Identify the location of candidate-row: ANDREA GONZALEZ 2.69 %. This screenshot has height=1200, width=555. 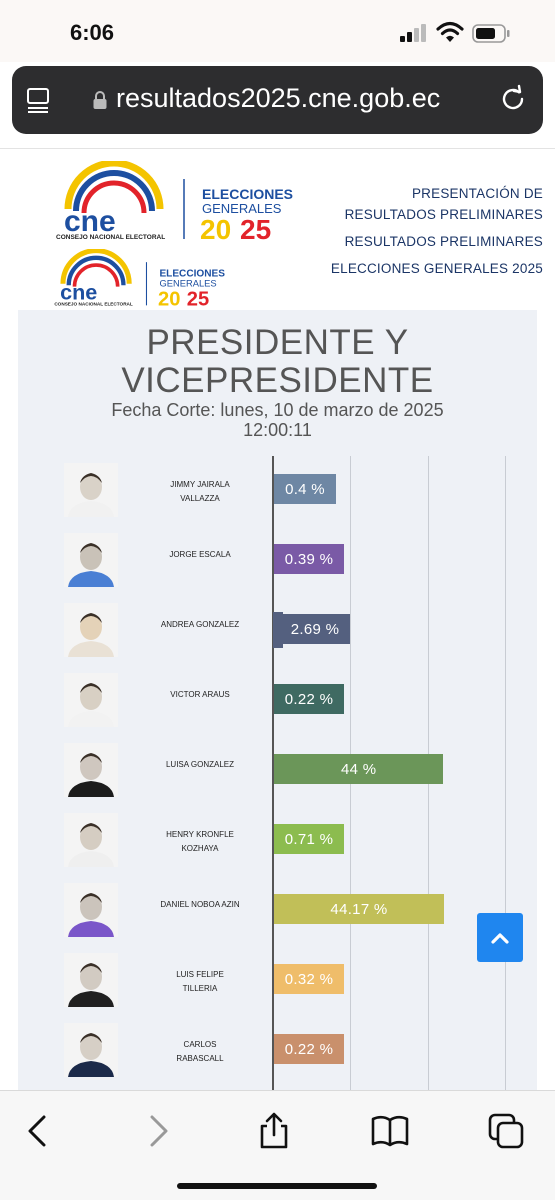
(277, 630).